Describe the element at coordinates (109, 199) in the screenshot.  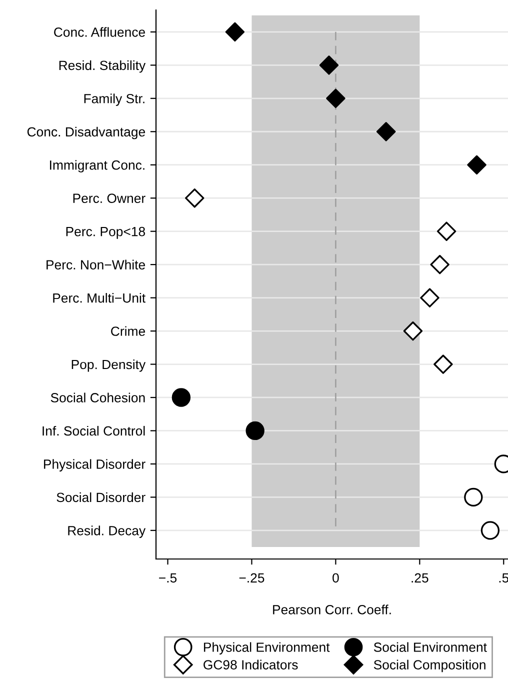
I see `y-tick-label: Perc. Owner` at that location.